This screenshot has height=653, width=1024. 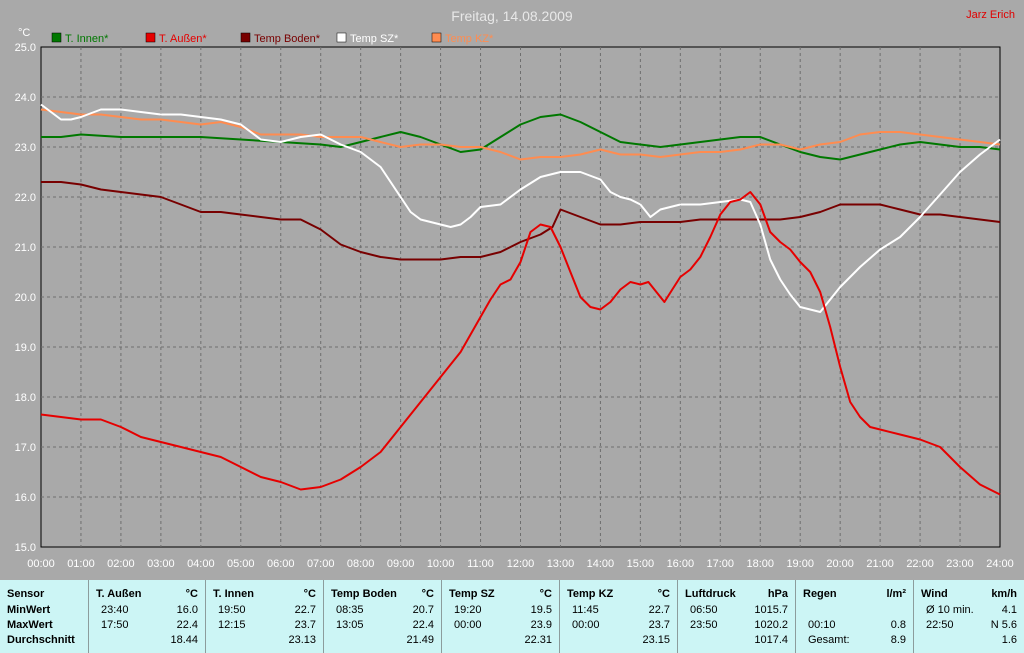 What do you see at coordinates (350, 625) in the screenshot?
I see `table-cell: 13:05` at bounding box center [350, 625].